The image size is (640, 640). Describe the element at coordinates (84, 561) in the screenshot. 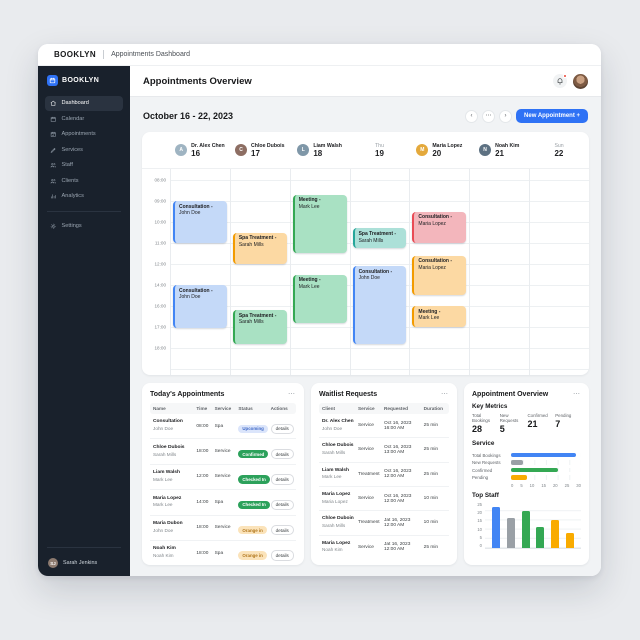

I see `sidebar-user: SJ Sarah Jenkins` at that location.